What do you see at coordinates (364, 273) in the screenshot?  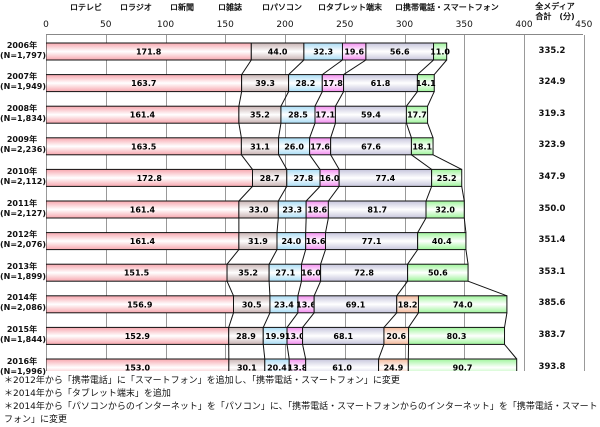 I see `bar-value-label: 72.8` at bounding box center [364, 273].